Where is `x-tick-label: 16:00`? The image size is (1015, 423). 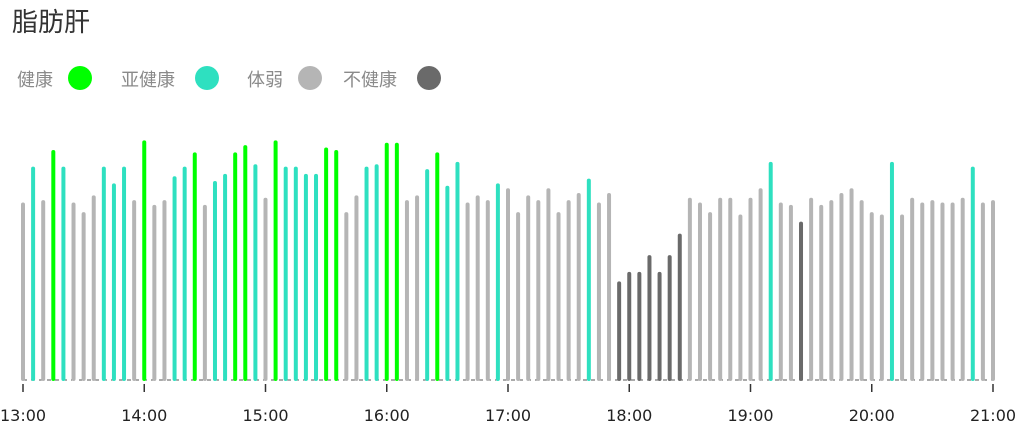 x-tick-label: 16:00 is located at coordinates (387, 414).